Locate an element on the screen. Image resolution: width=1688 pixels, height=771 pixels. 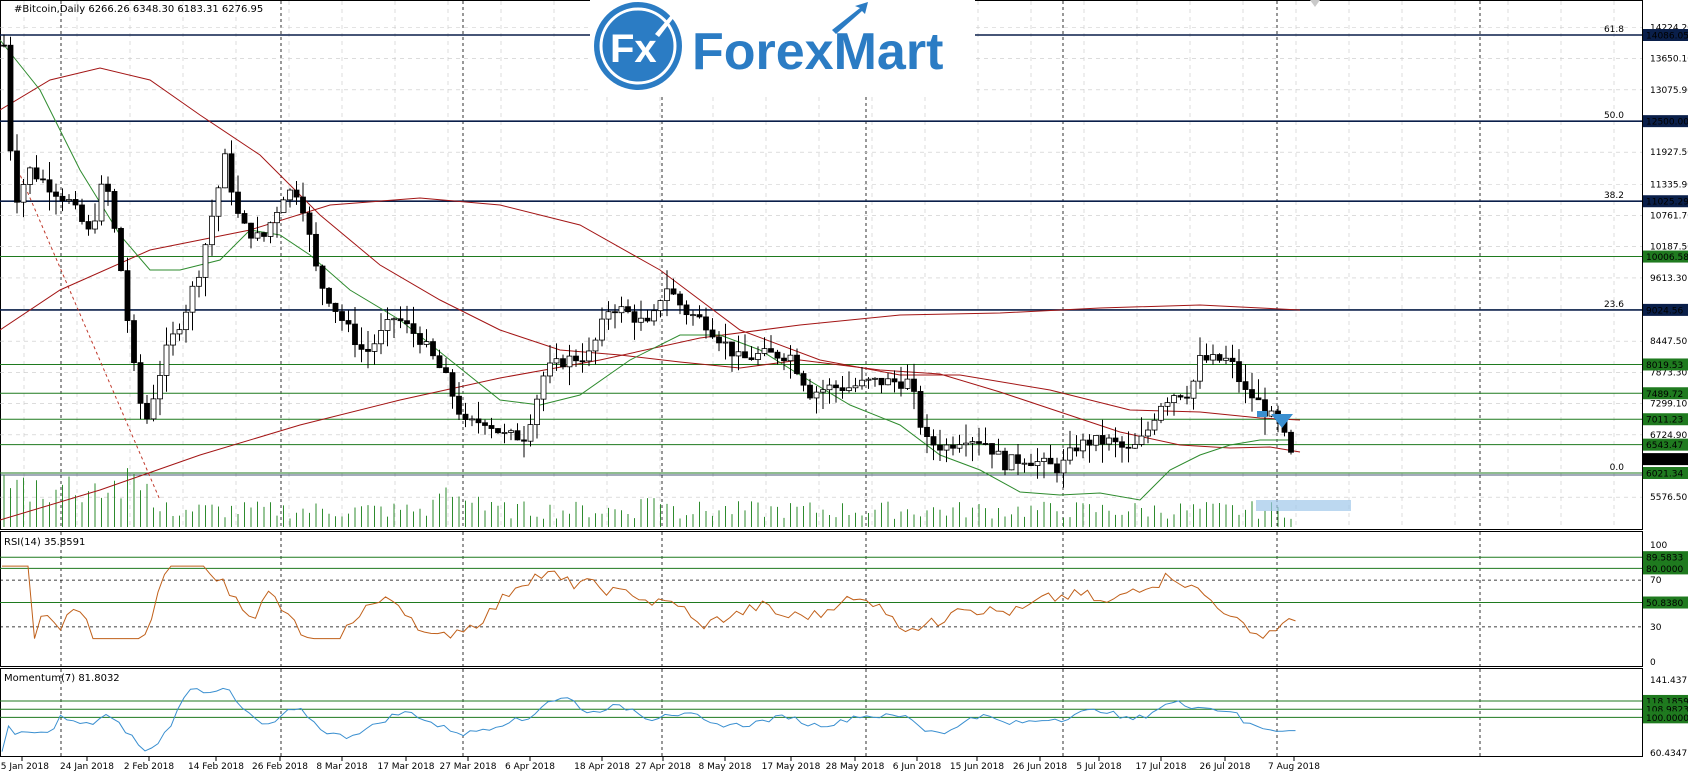
fib-label: 50.0 is located at coordinates (1614, 116).